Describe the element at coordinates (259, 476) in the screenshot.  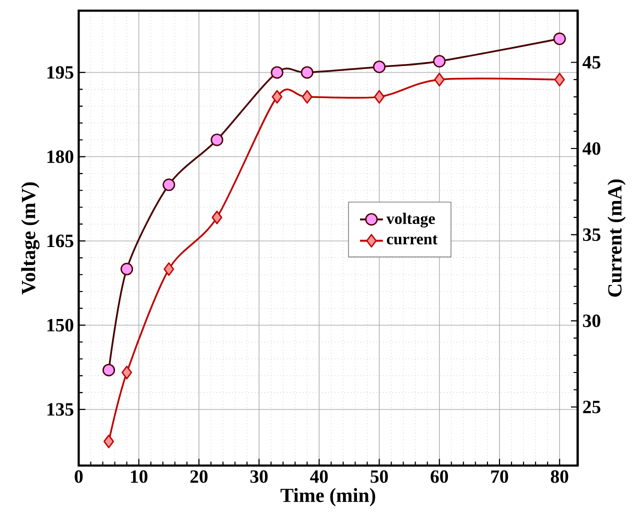
I see `x-tick-label: 30` at that location.